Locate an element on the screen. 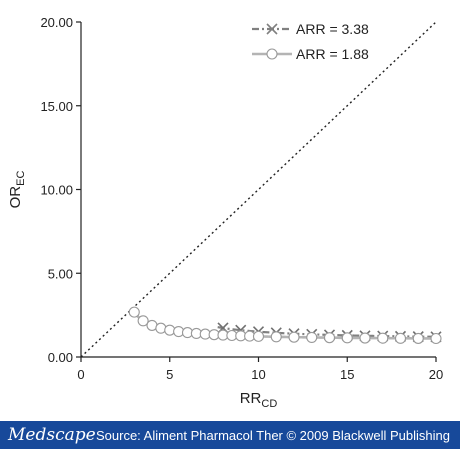 The width and height of the screenshot is (460, 449). legend-entry-arr-338: ARR = 3.38 is located at coordinates (310, 29).